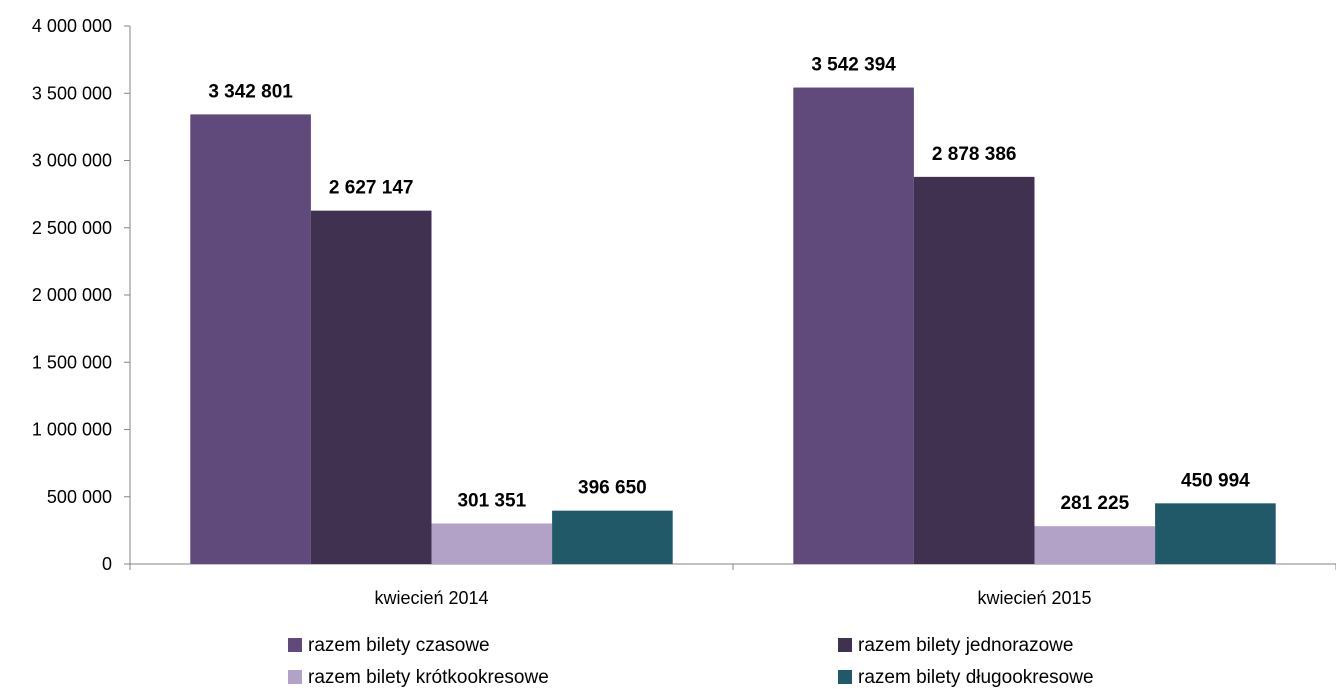 Image resolution: width=1336 pixels, height=692 pixels. I want to click on y-tick-label: 500 000, so click(79, 497).